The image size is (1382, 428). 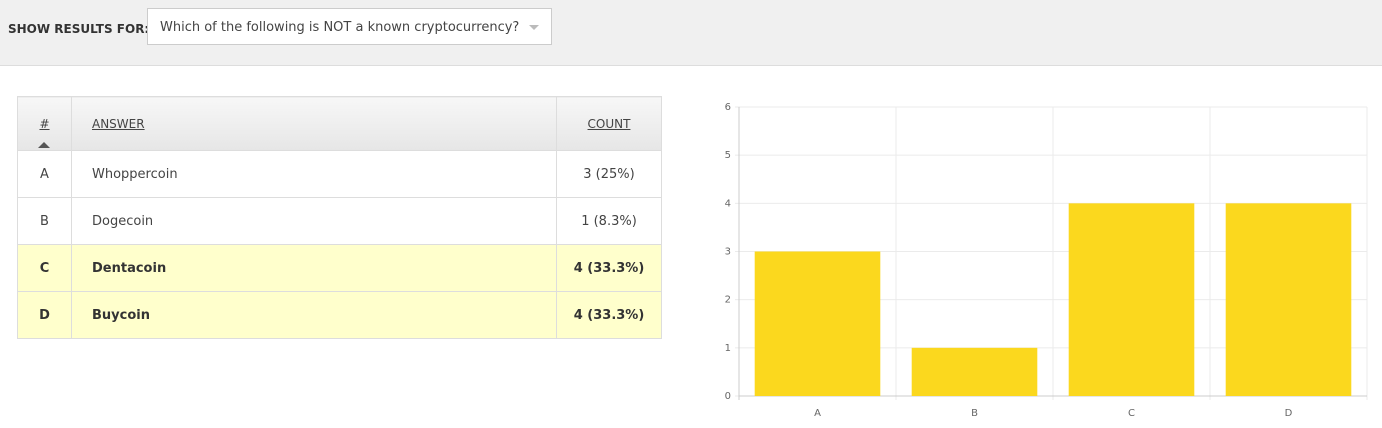 I want to click on y-tick-label: 5, so click(x=728, y=155).